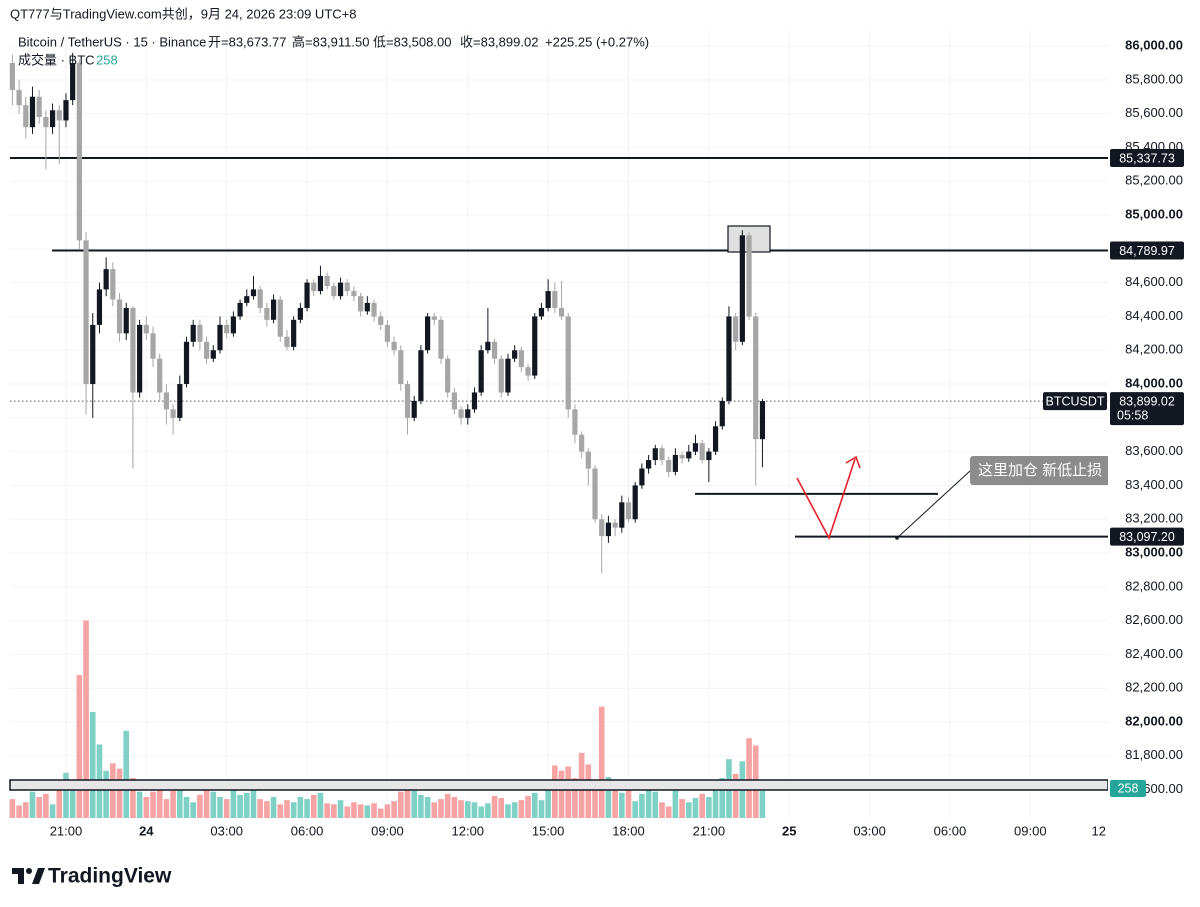  Describe the element at coordinates (1154, 213) in the screenshot. I see `y-tick-label: 85,000.00` at that location.